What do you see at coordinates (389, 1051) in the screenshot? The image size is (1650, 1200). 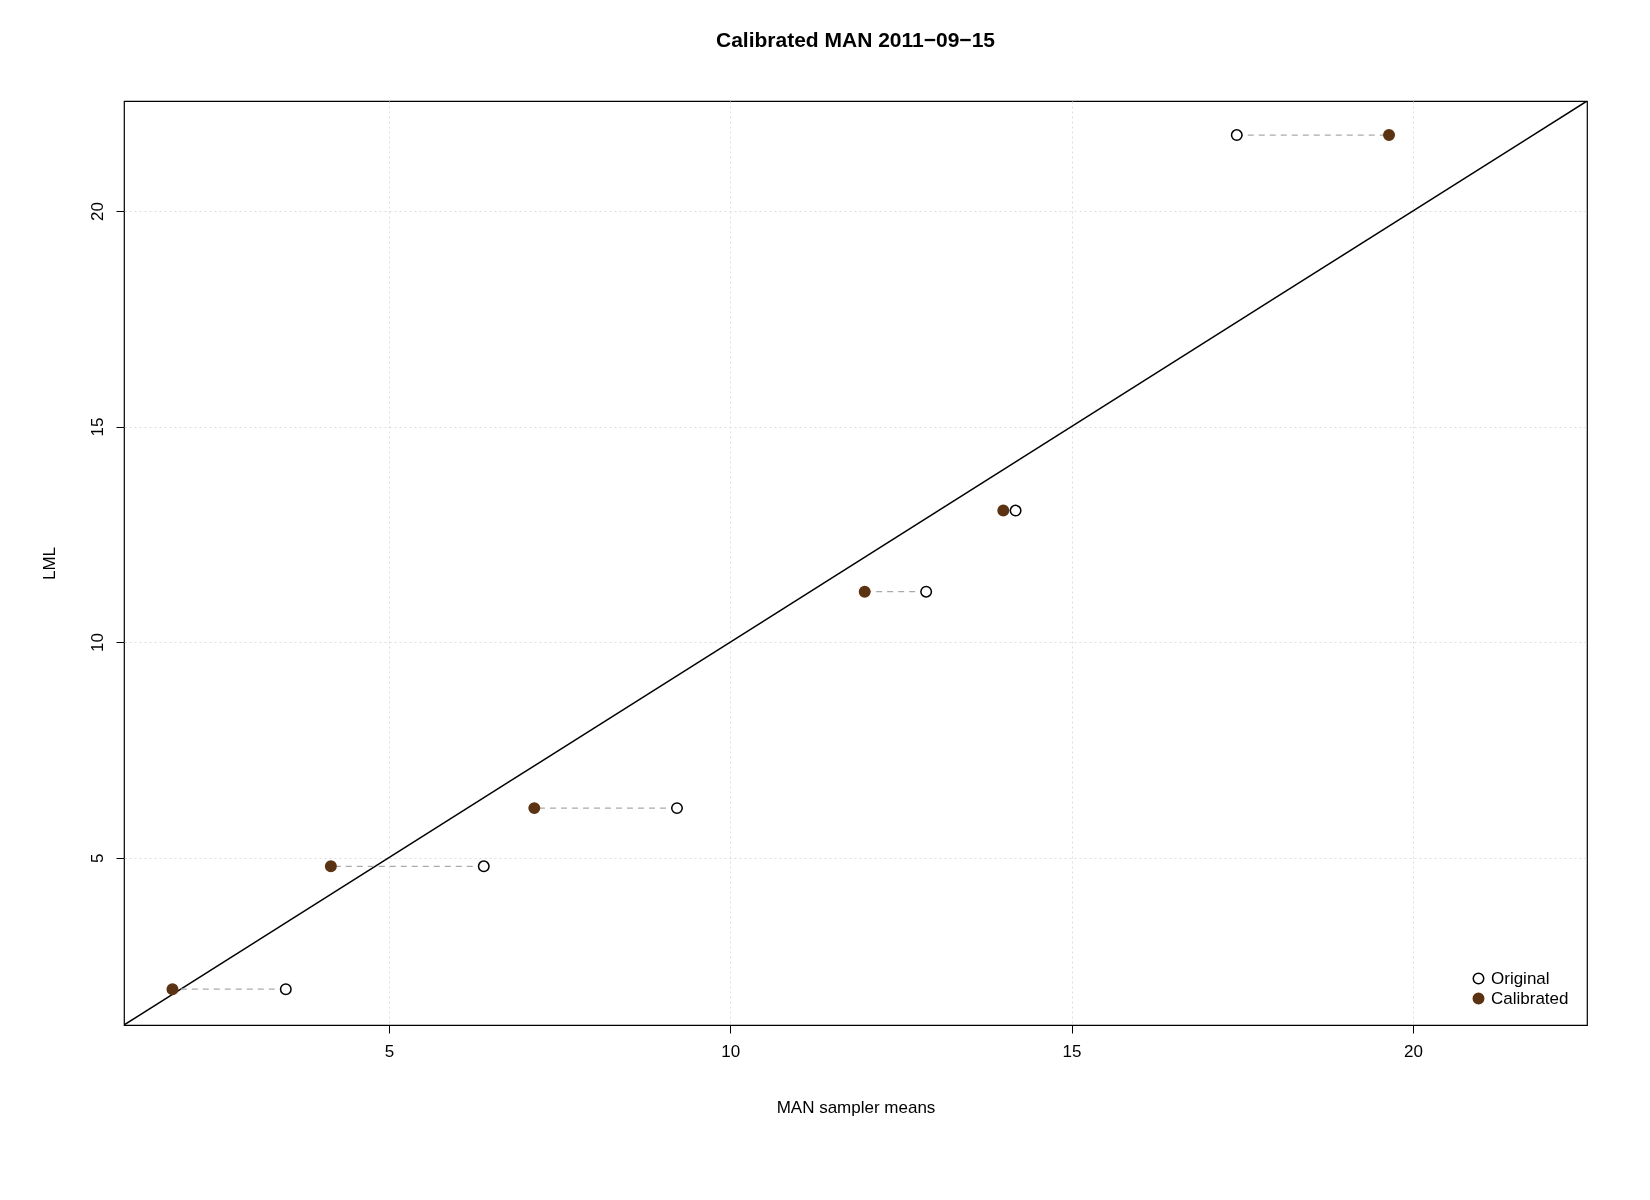 I see `x-tick-label: 5` at bounding box center [389, 1051].